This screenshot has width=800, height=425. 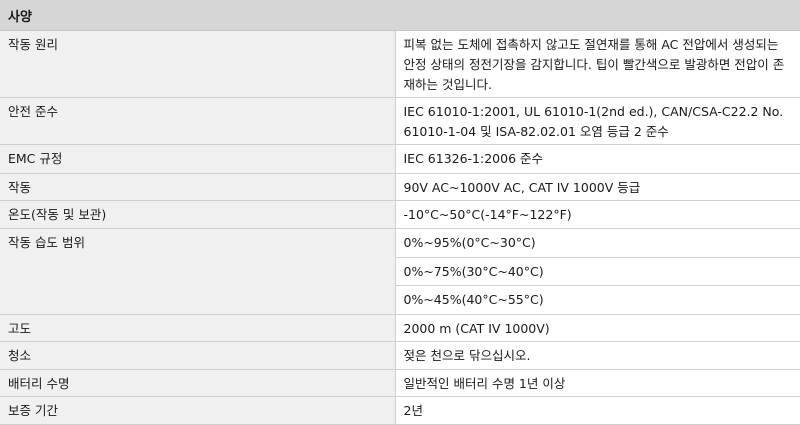 I want to click on row-value-warranty: 2년, so click(x=597, y=410).